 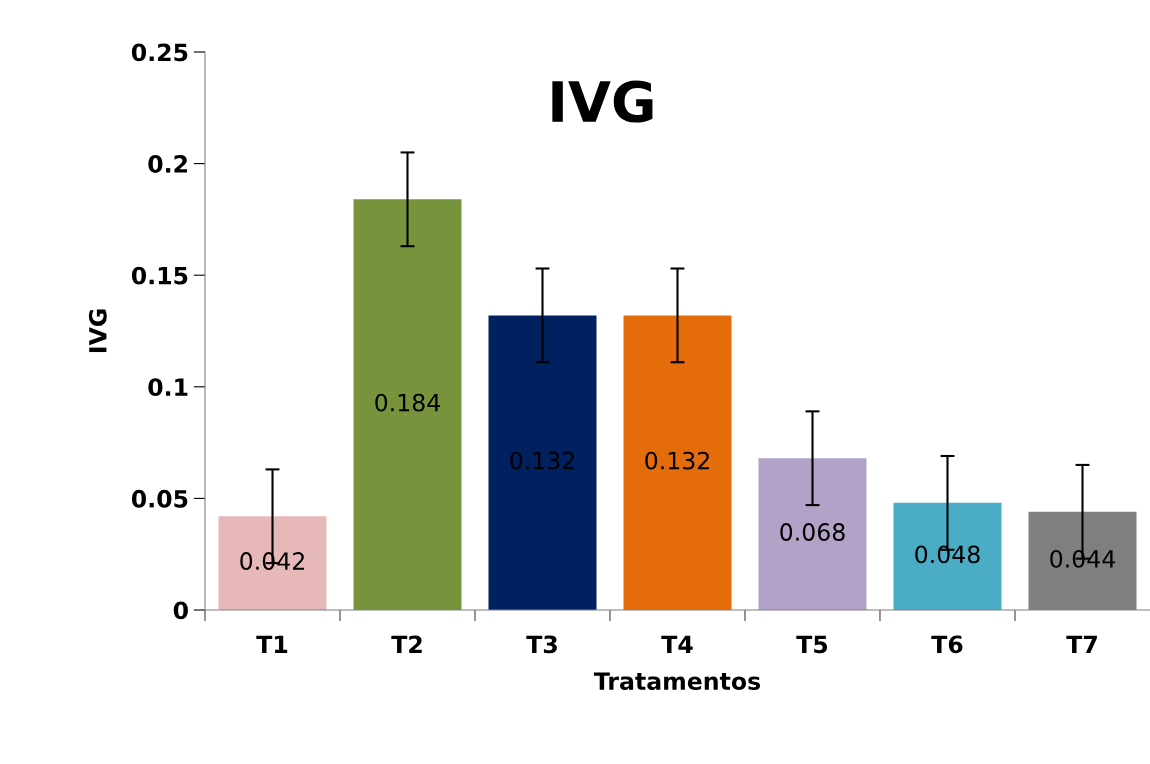 I want to click on y-tick-label: 0, so click(x=180, y=610).